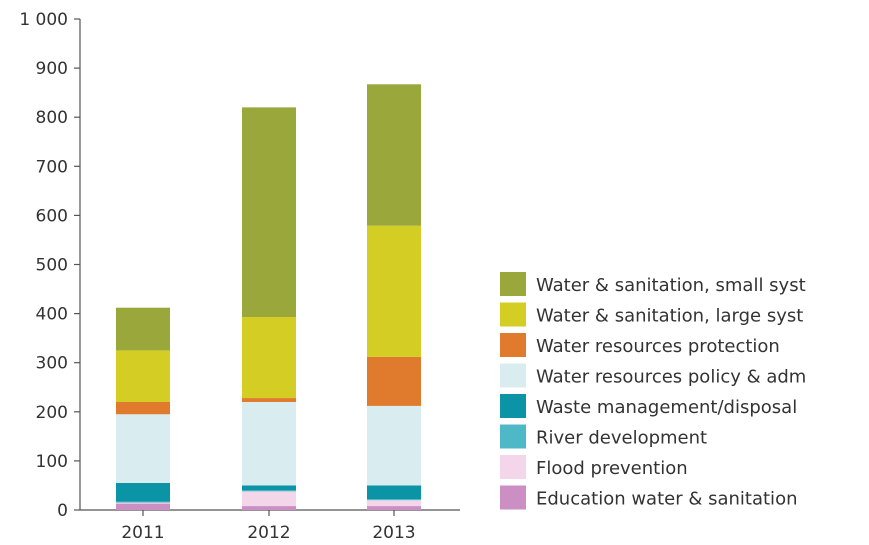 The height and width of the screenshot is (545, 869). Describe the element at coordinates (52, 364) in the screenshot. I see `y-tick-label: 300` at that location.